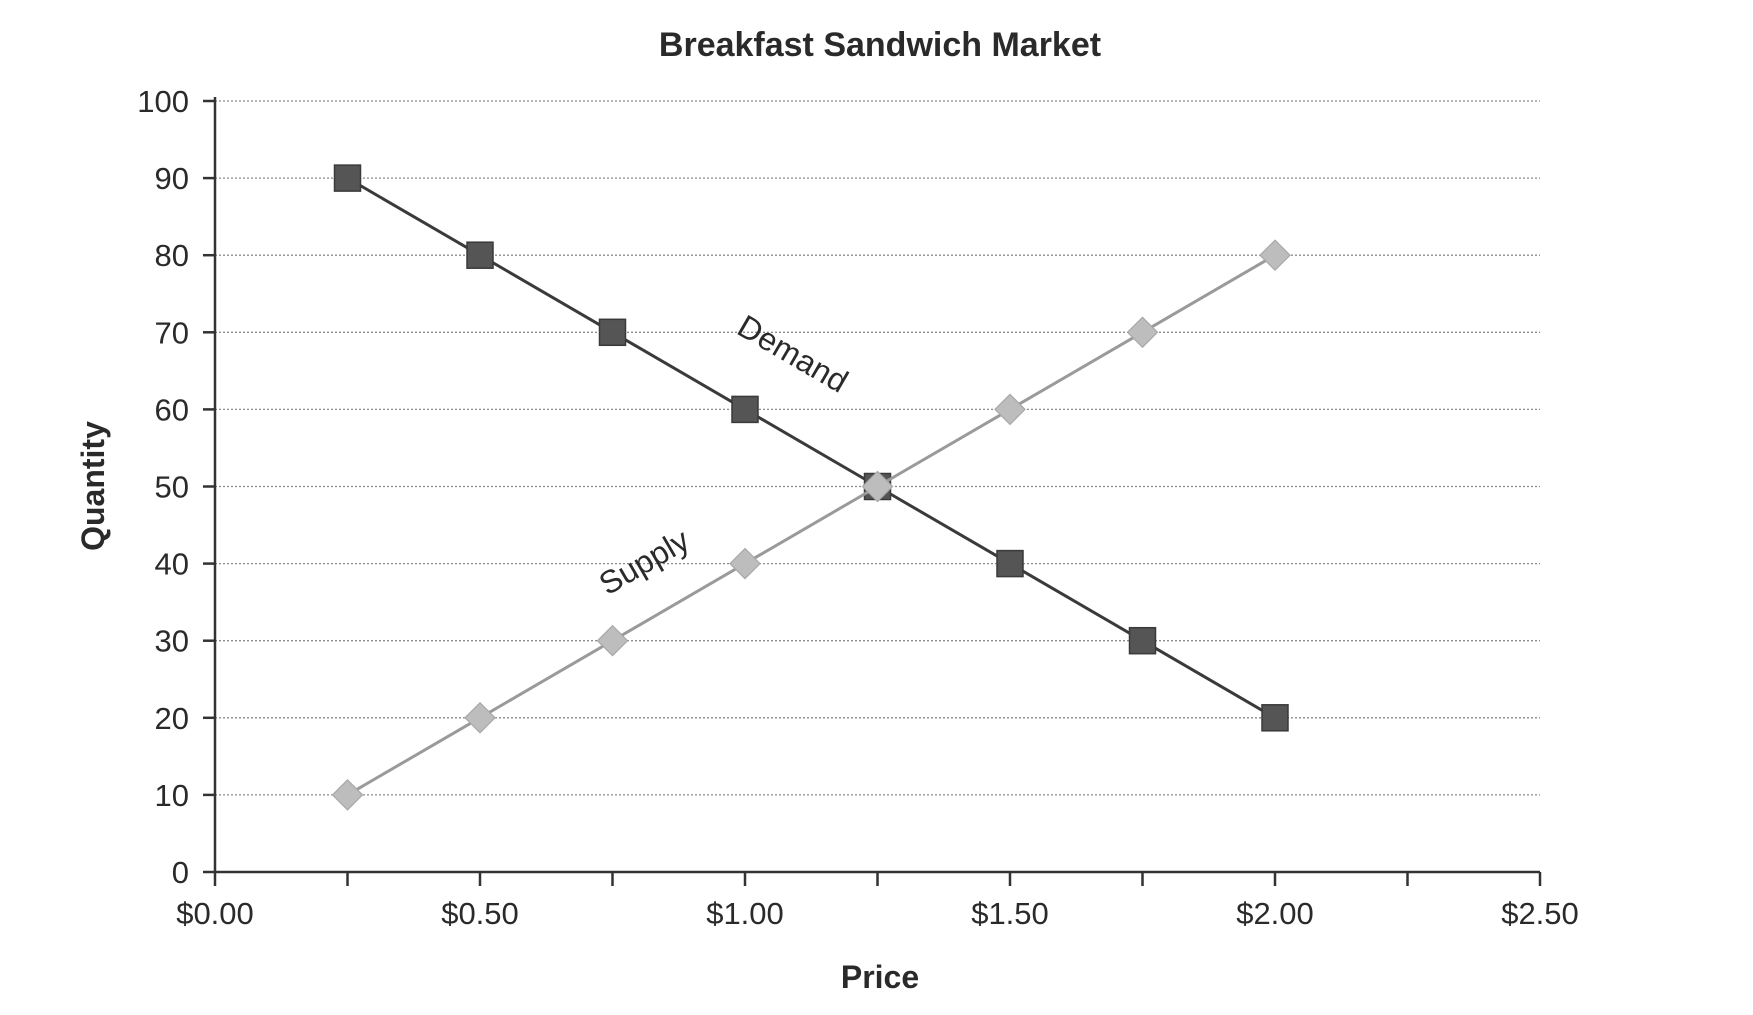  Describe the element at coordinates (480, 913) in the screenshot. I see `x-tick-label: $0.50` at that location.